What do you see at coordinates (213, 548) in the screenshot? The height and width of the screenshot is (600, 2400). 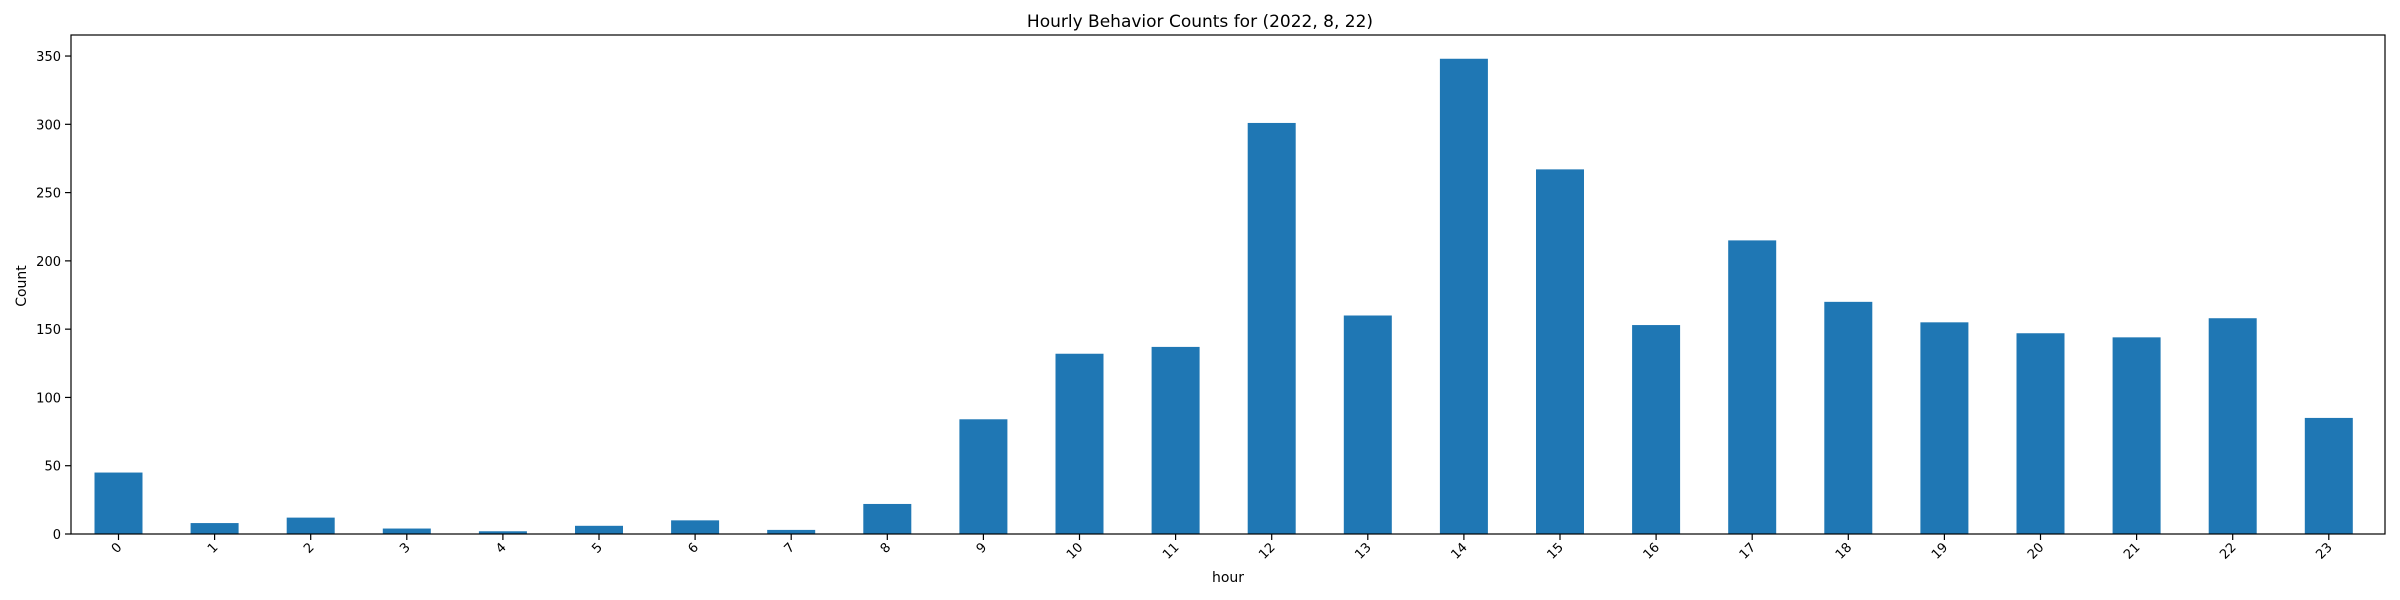 I see `x-tick-label: 1` at bounding box center [213, 548].